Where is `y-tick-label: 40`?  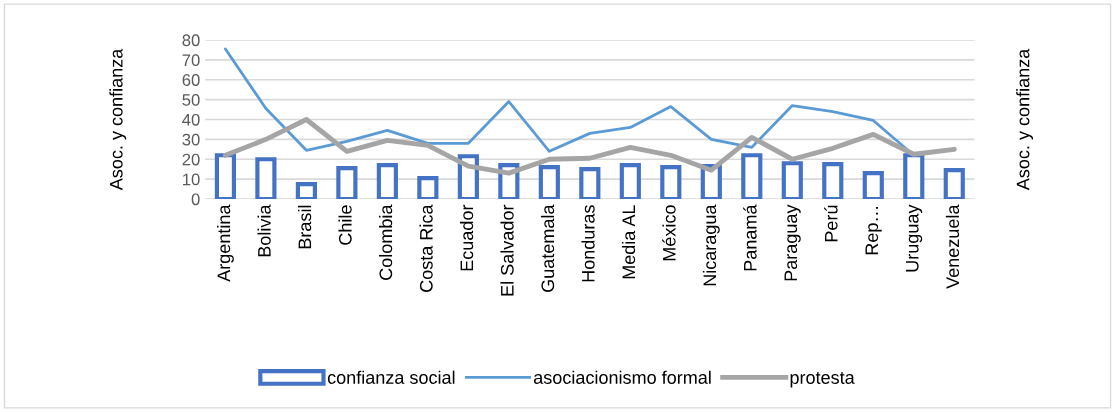 y-tick-label: 40 is located at coordinates (191, 119).